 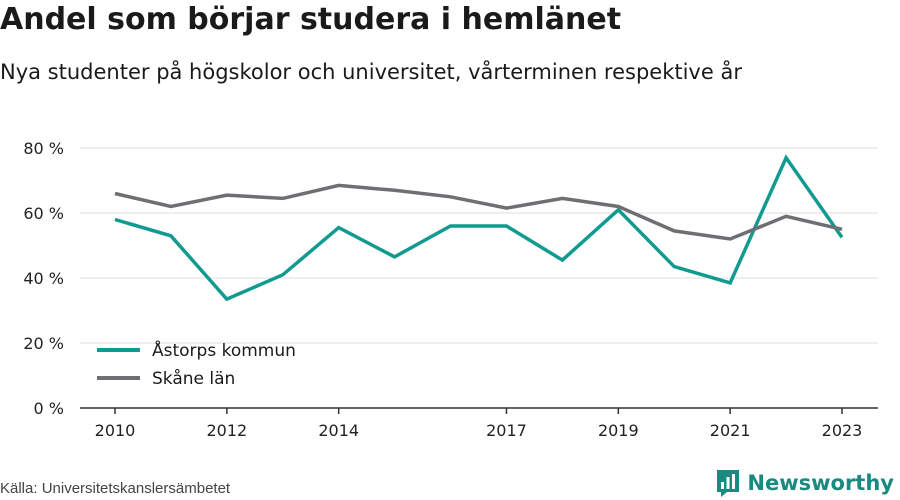 What do you see at coordinates (311, 19) in the screenshot?
I see `chart-title: Andel som börjar studera i hemlänet` at bounding box center [311, 19].